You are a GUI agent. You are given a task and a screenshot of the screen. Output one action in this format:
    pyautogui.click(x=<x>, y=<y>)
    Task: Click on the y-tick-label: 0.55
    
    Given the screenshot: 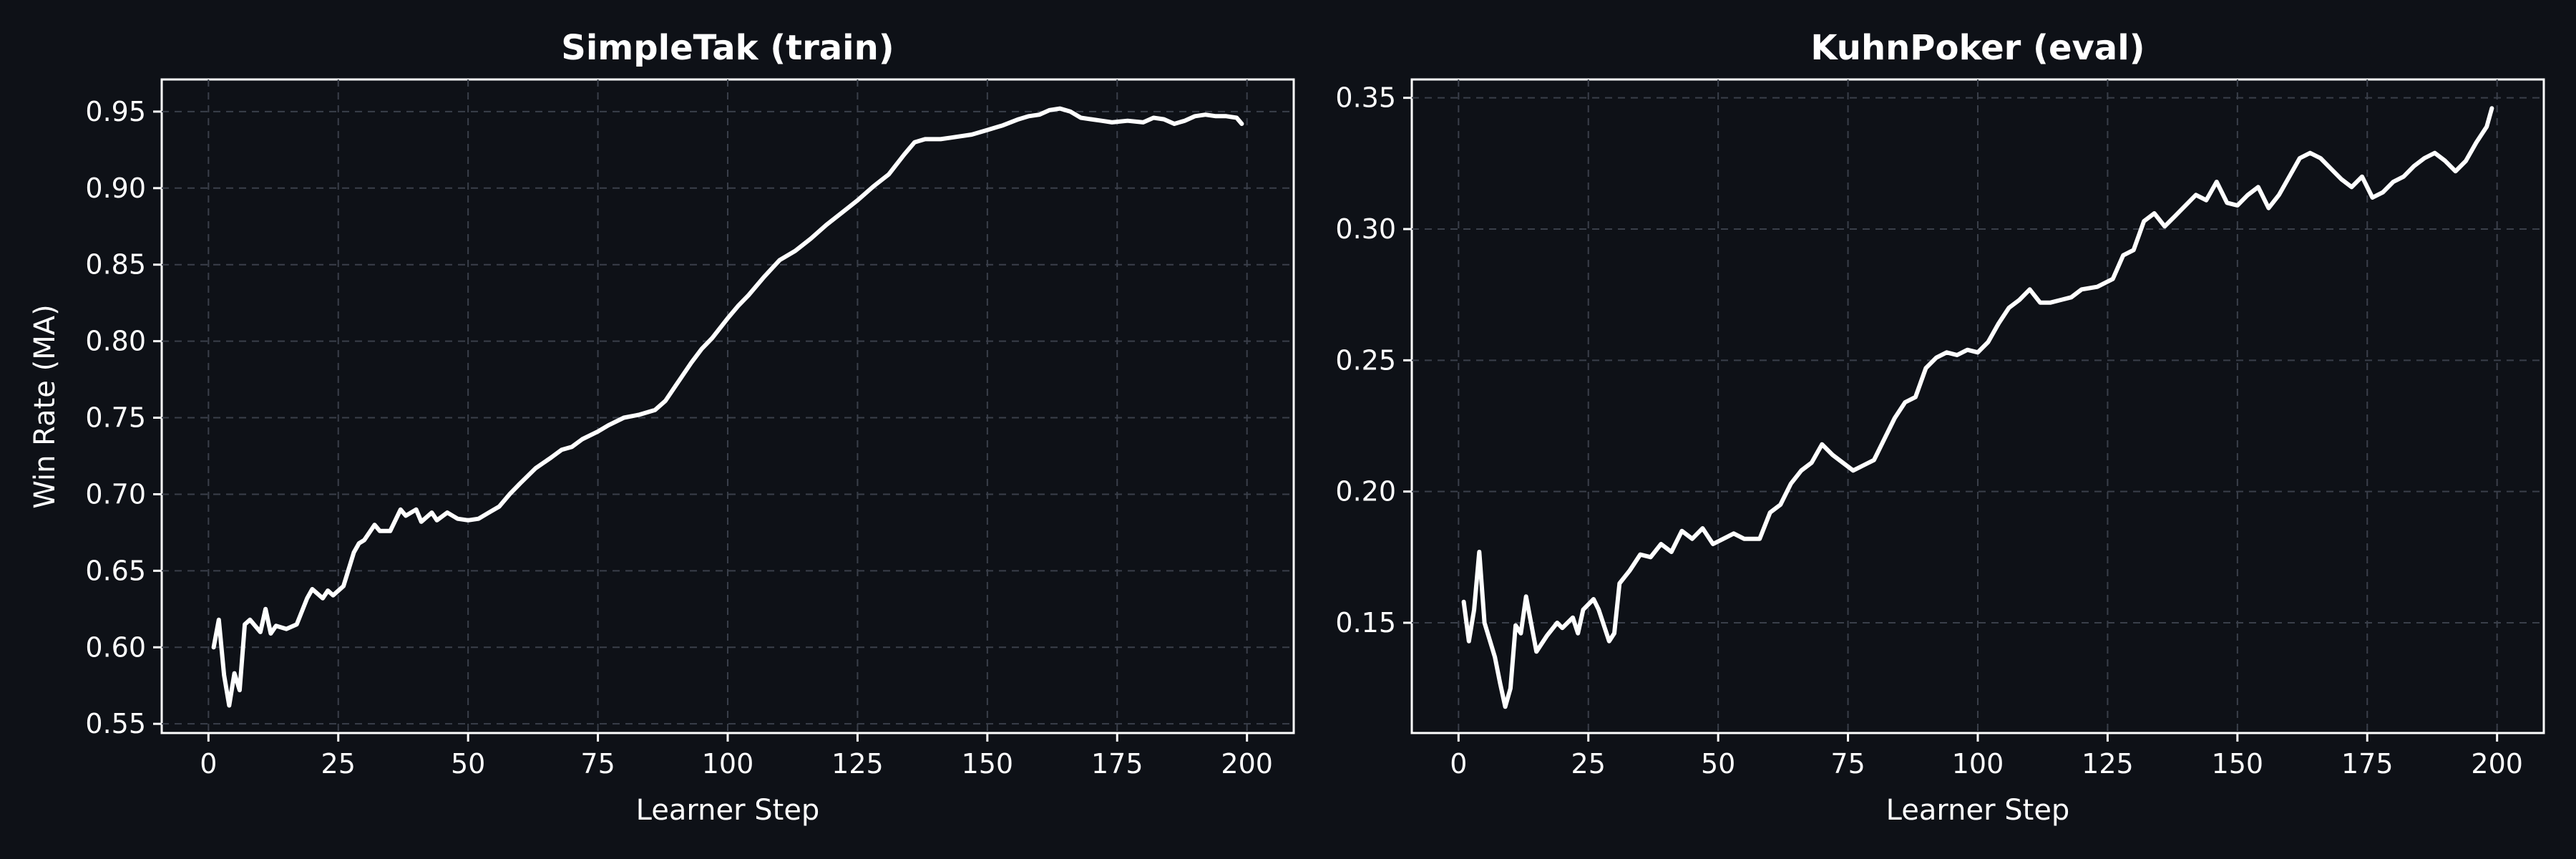 What is the action you would take?
    pyautogui.click(x=115, y=723)
    